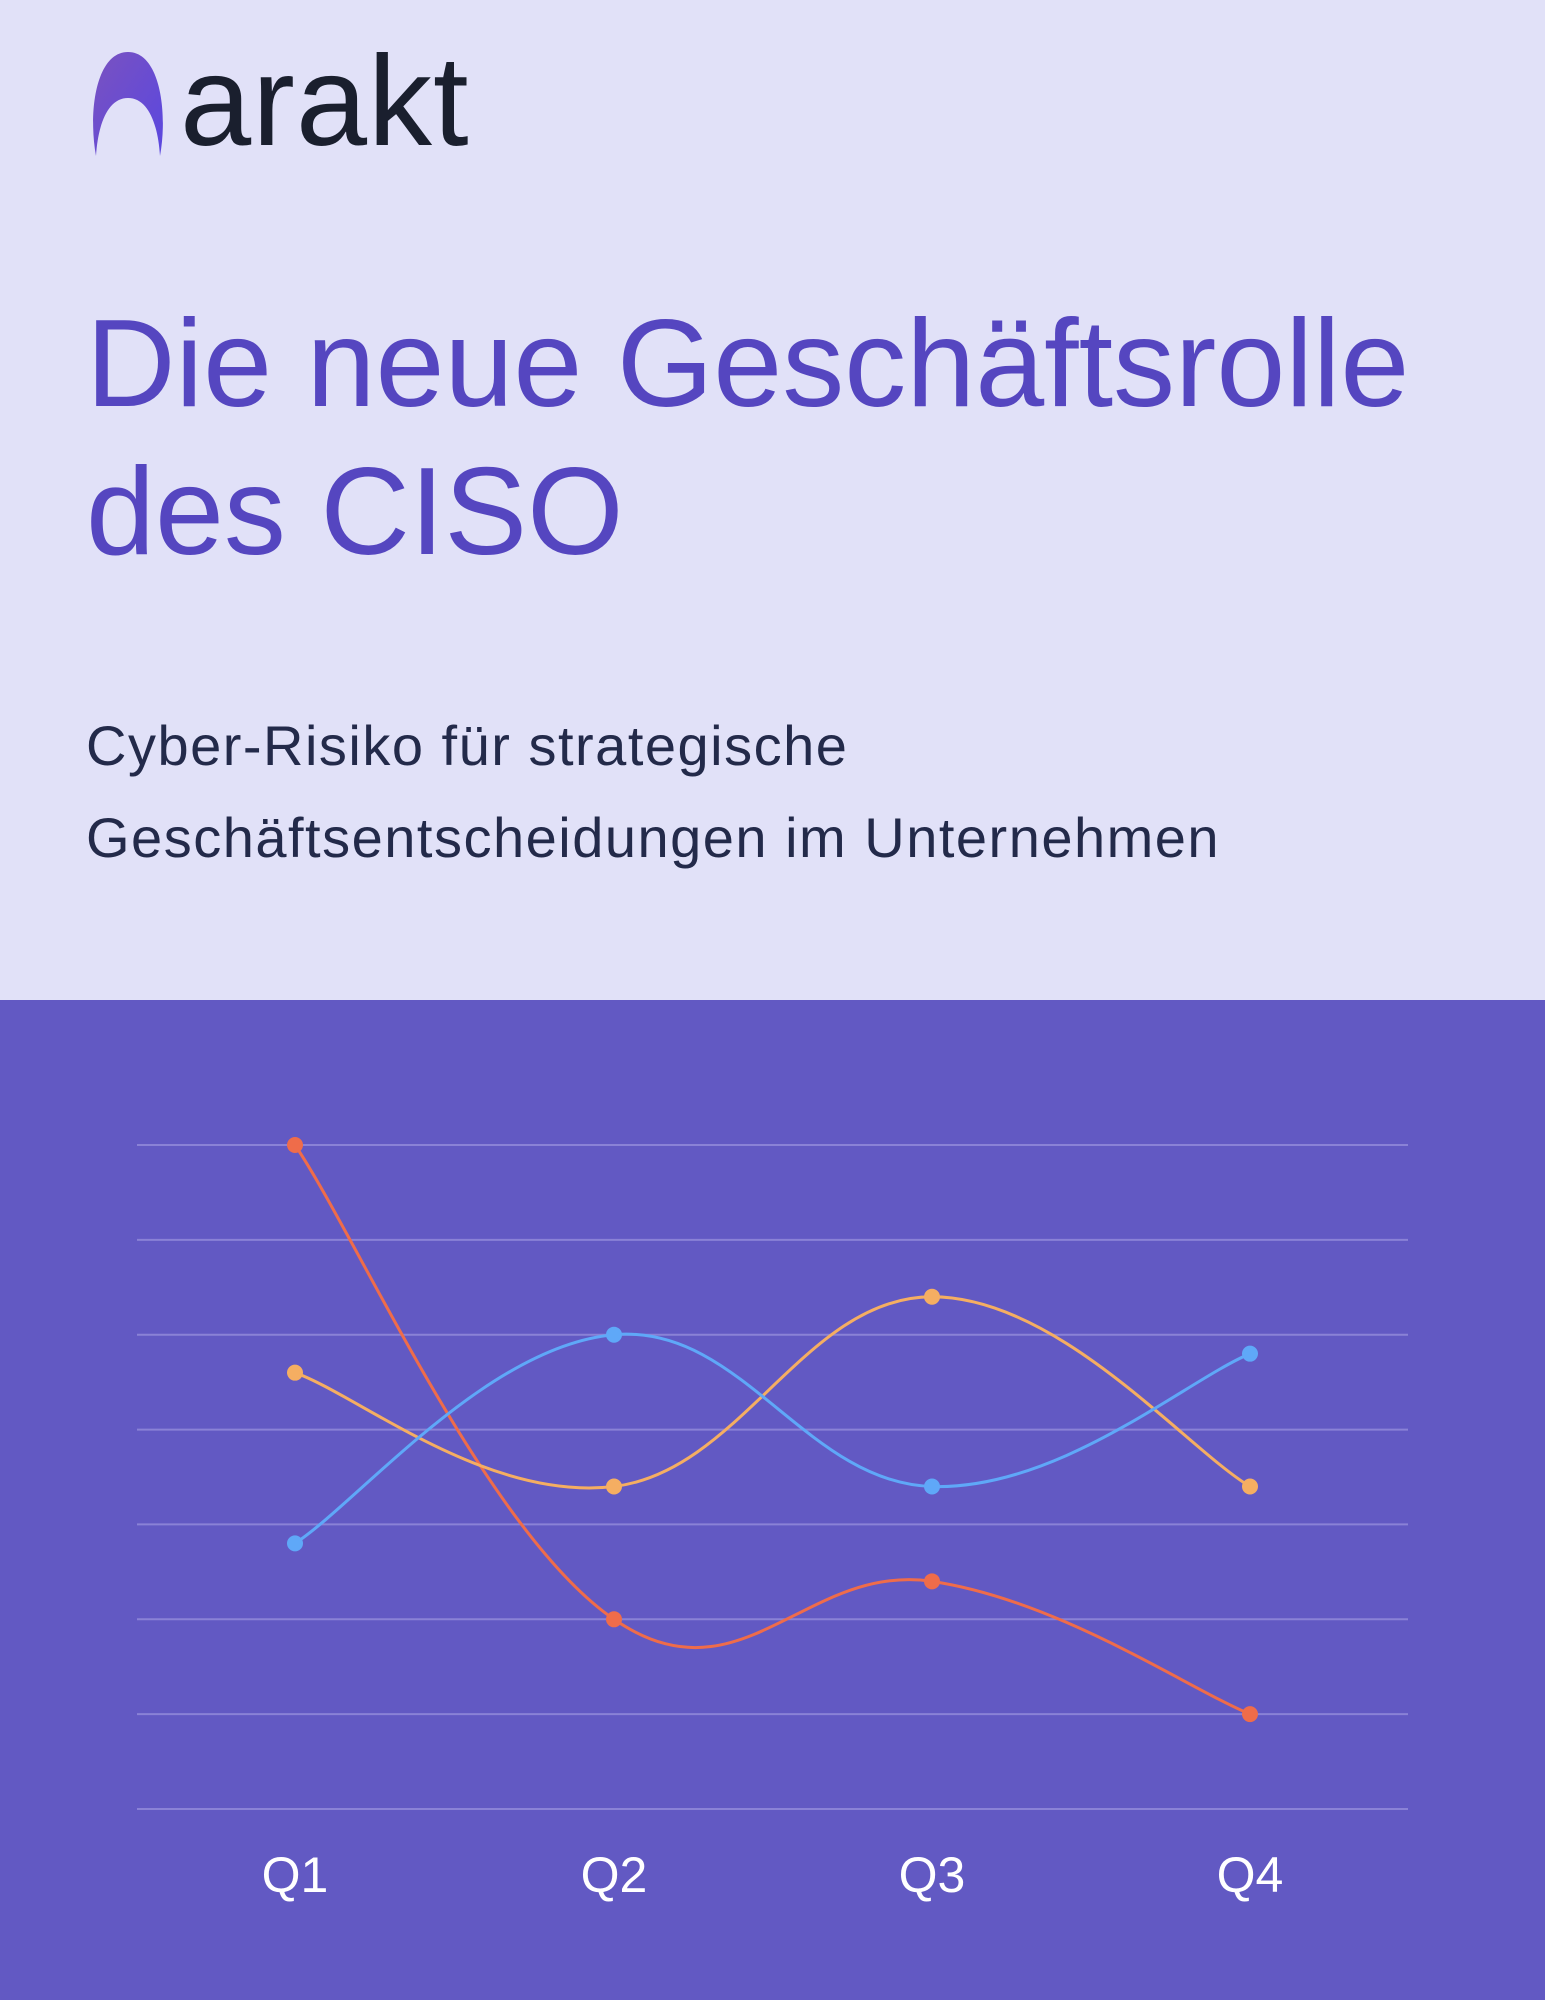  What do you see at coordinates (932, 1875) in the screenshot?
I see `x-tick-label: Q3` at bounding box center [932, 1875].